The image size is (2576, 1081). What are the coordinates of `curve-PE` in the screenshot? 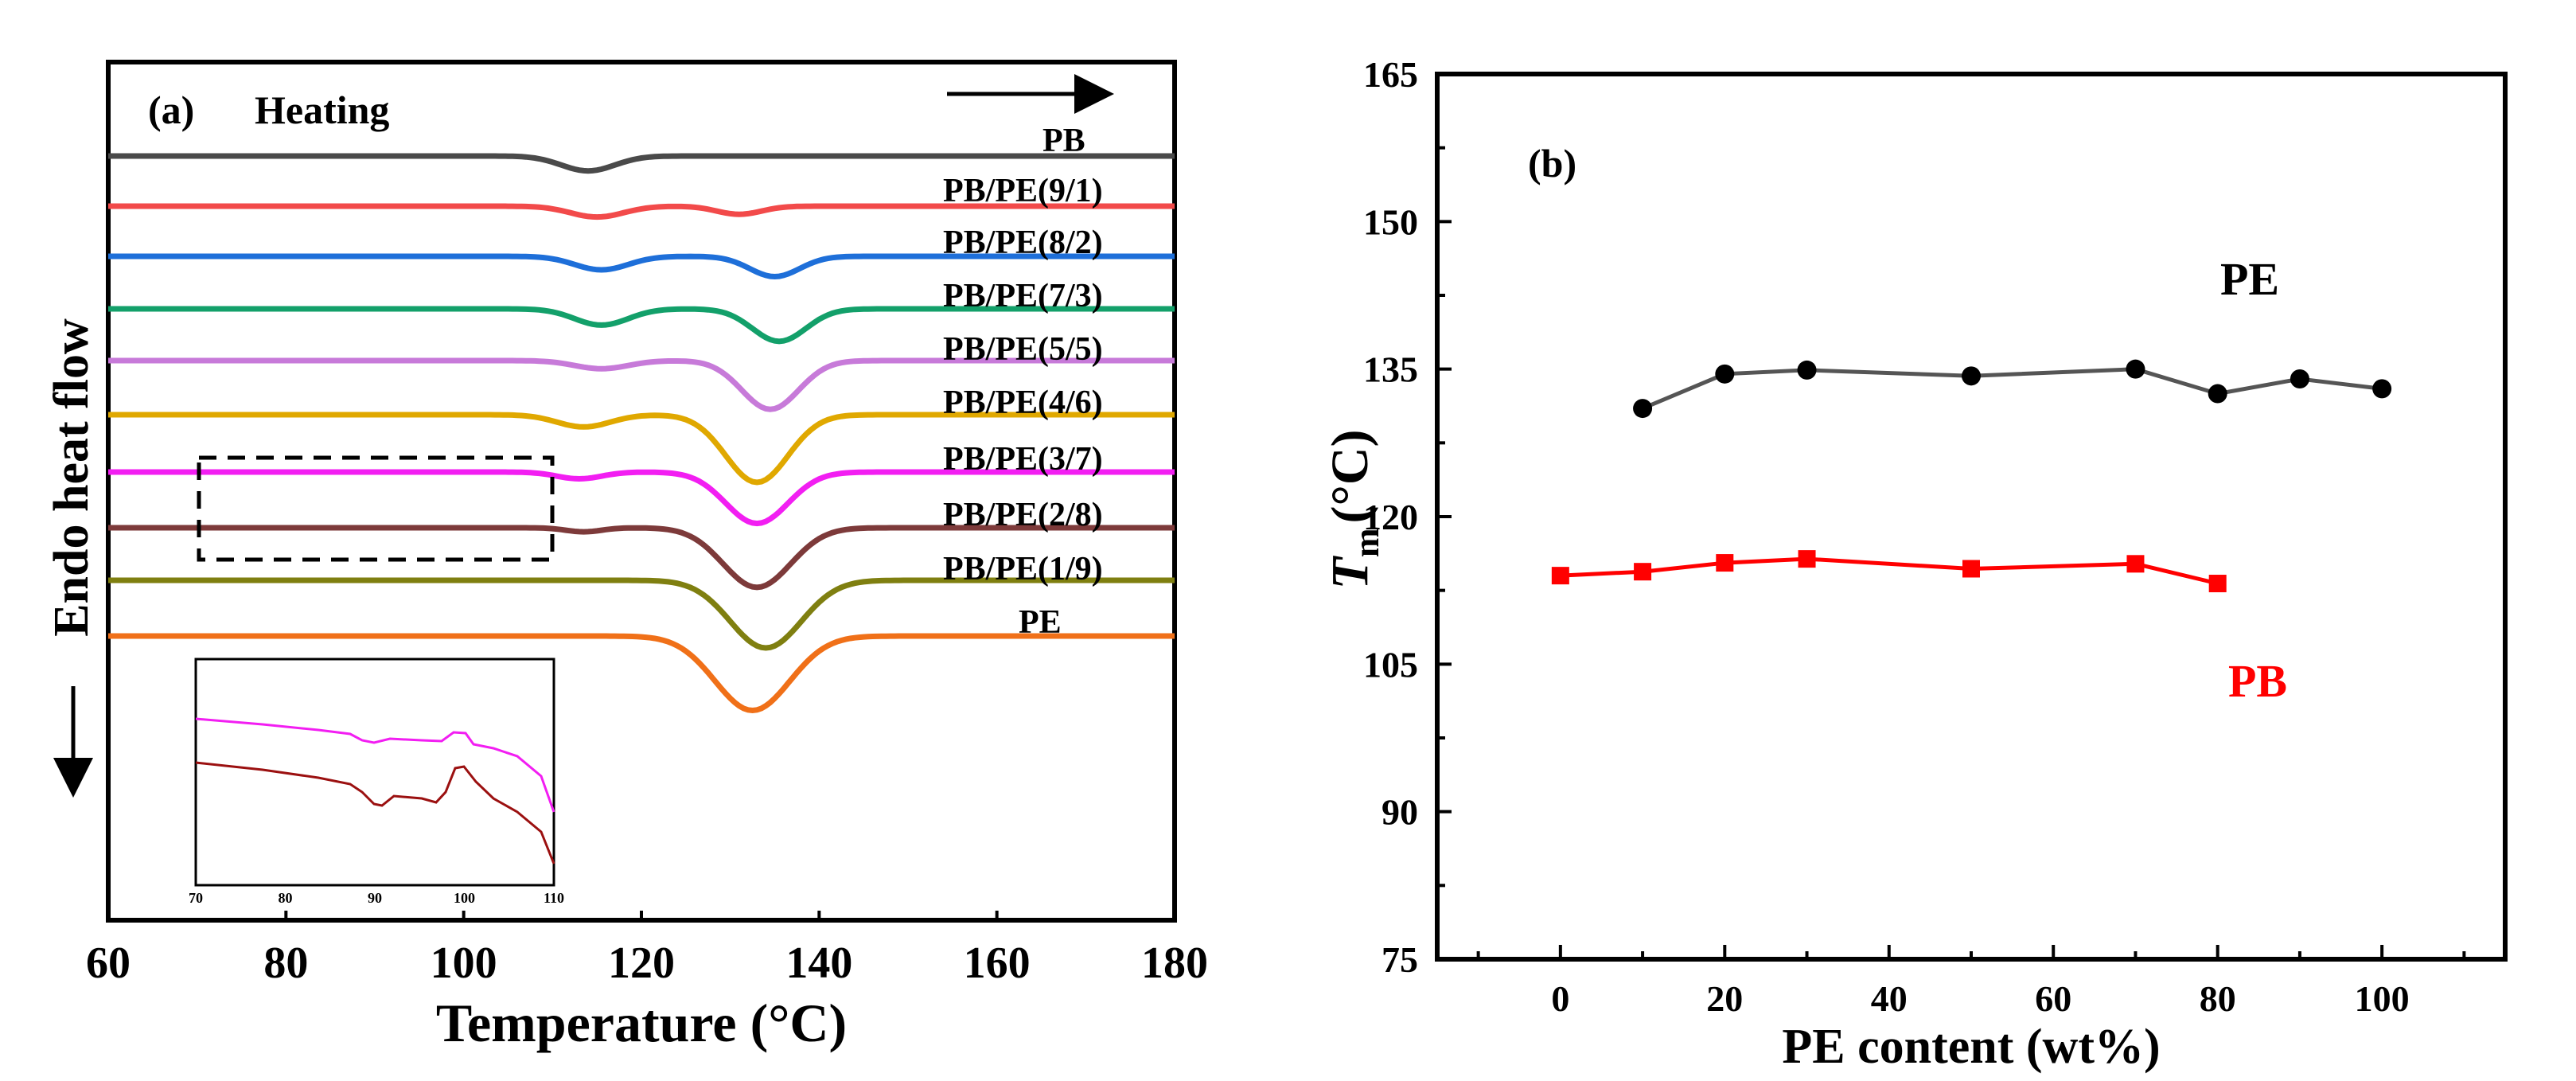 It's located at (641, 673).